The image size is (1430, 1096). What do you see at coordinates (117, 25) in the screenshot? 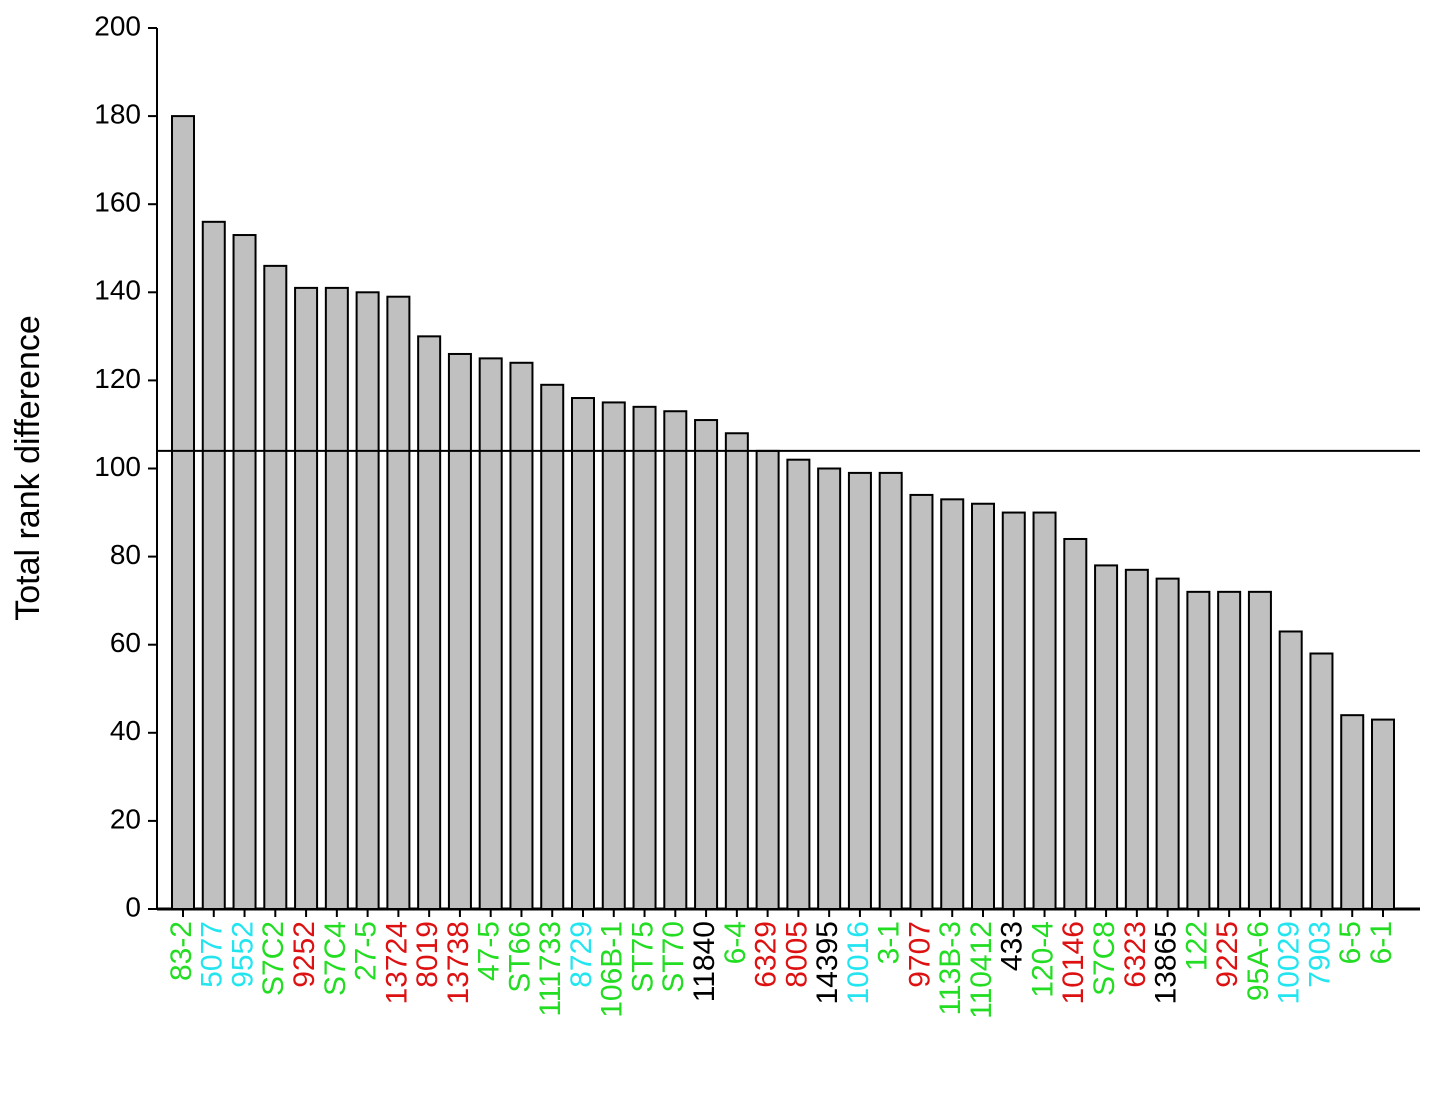
I see `y-tick-label: 200` at bounding box center [117, 25].